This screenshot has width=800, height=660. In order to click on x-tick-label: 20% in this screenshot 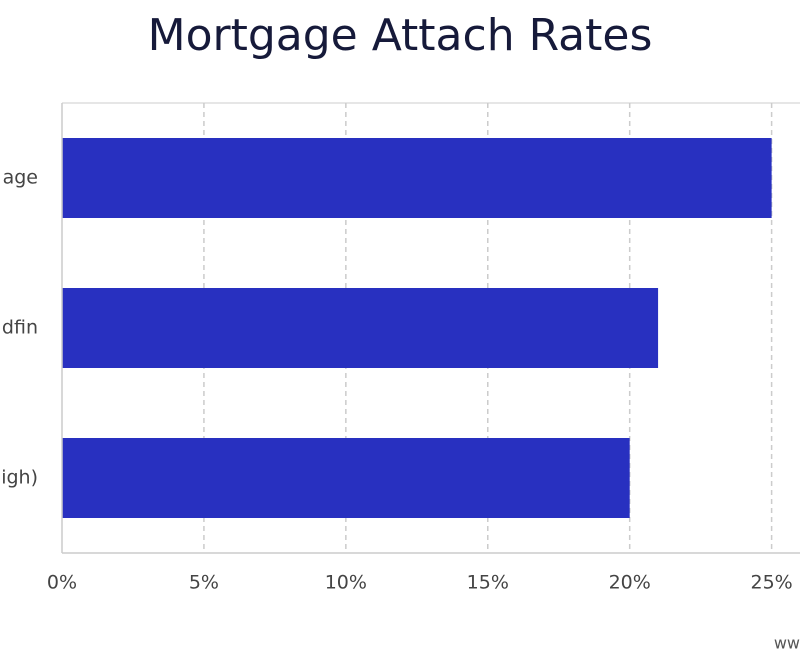, I will do `click(630, 583)`.